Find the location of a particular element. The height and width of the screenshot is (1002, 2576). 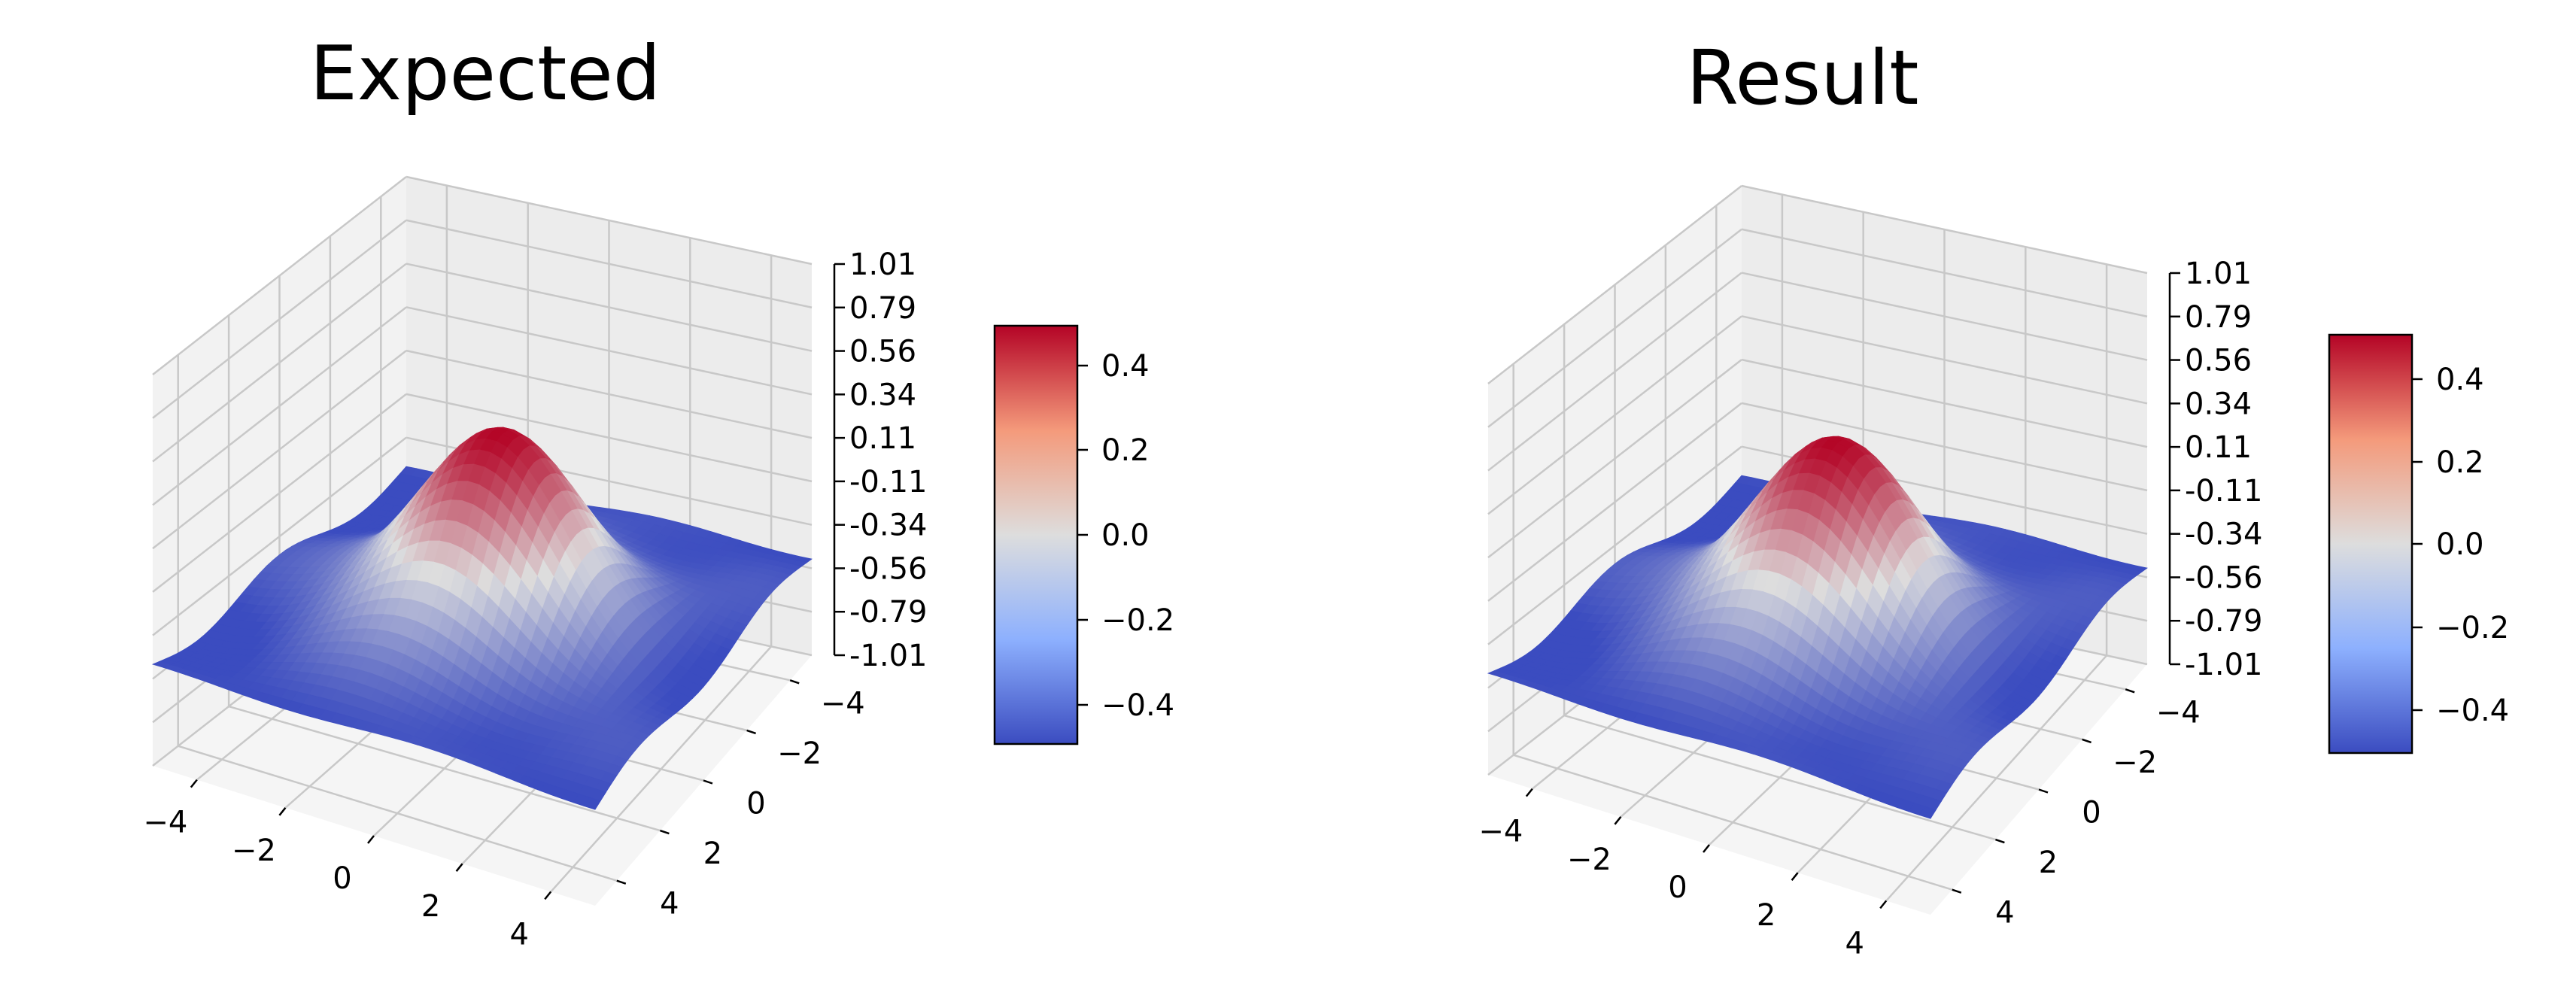

result-colorbar-gradient is located at coordinates (2370, 544).